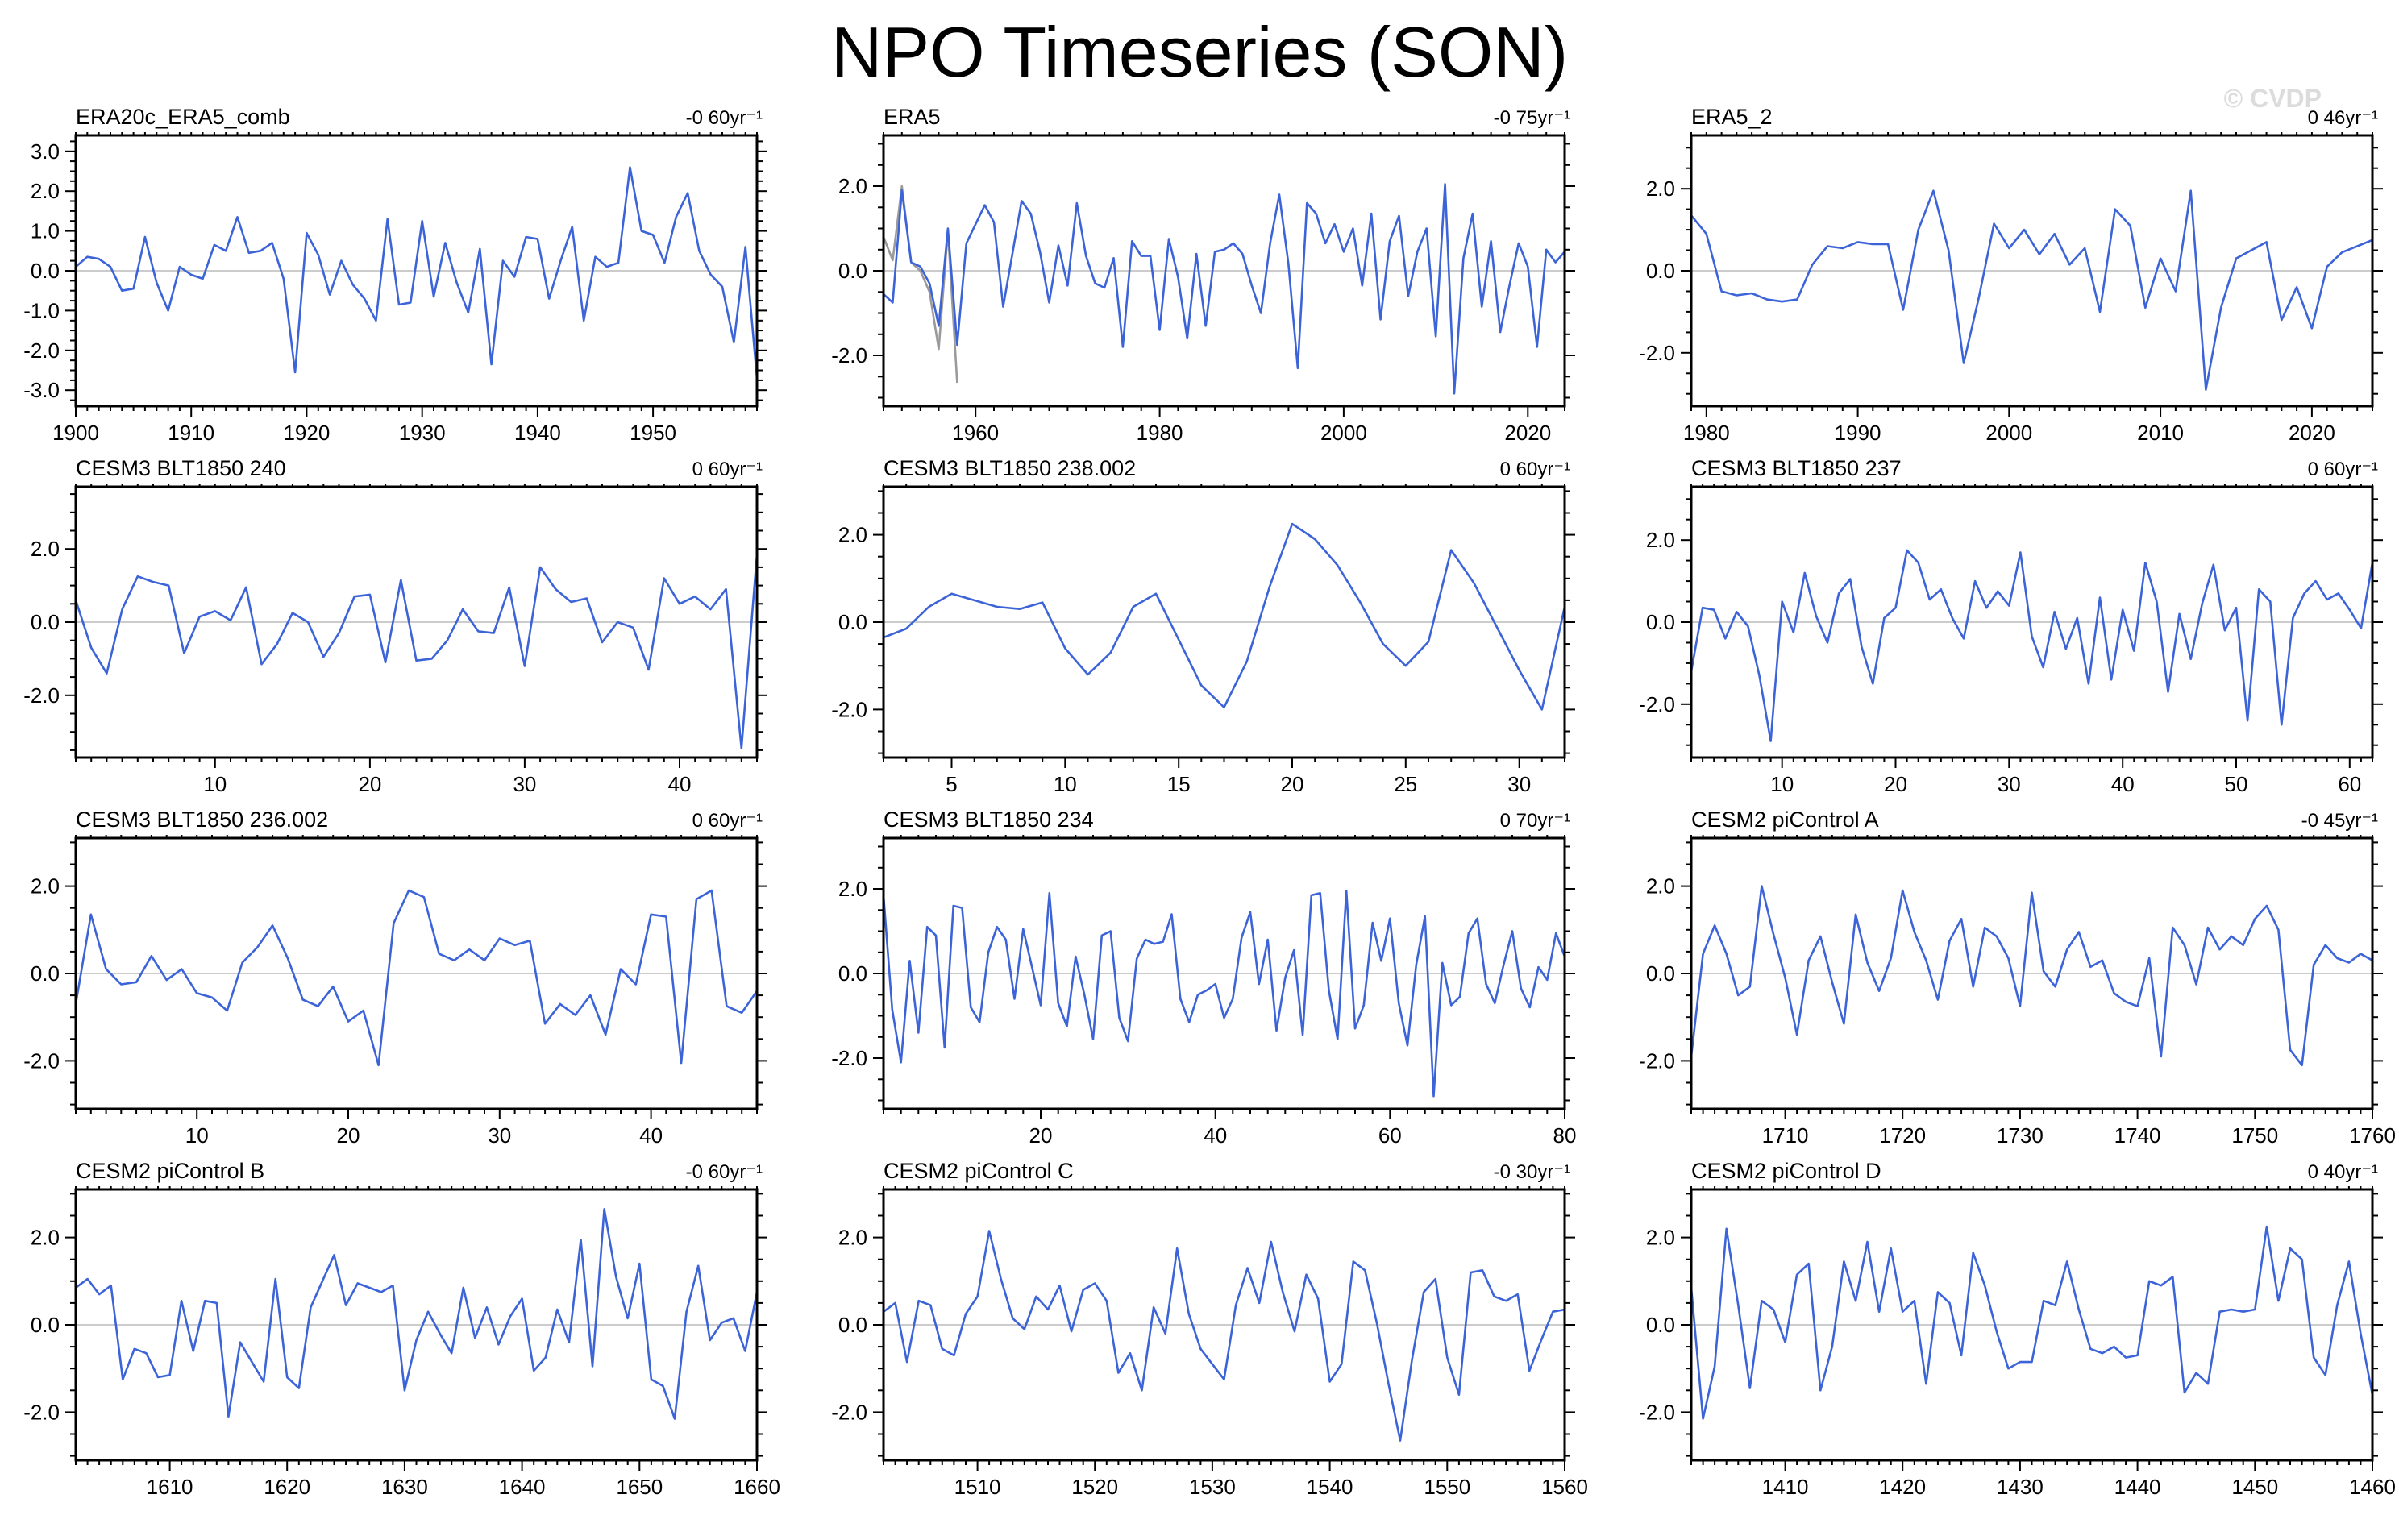 The image size is (2399, 1540). I want to click on x-tick-label: 1760, so click(2373, 1134).